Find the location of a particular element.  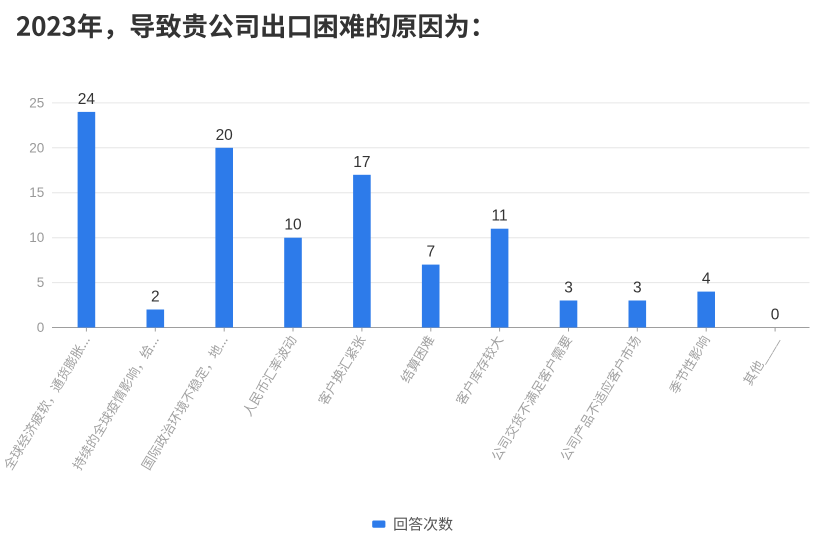

svg-text: 24 is located at coordinates (87, 99).